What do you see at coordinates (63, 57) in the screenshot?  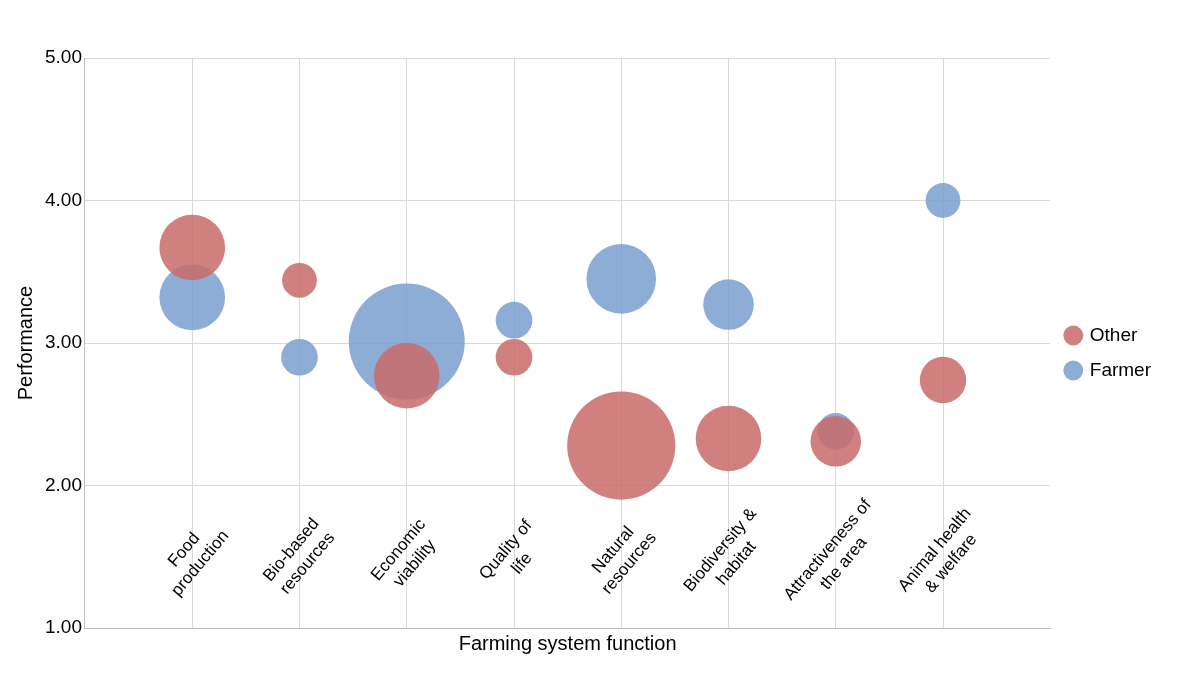 I see `y-tick-label: 5.00` at bounding box center [63, 57].